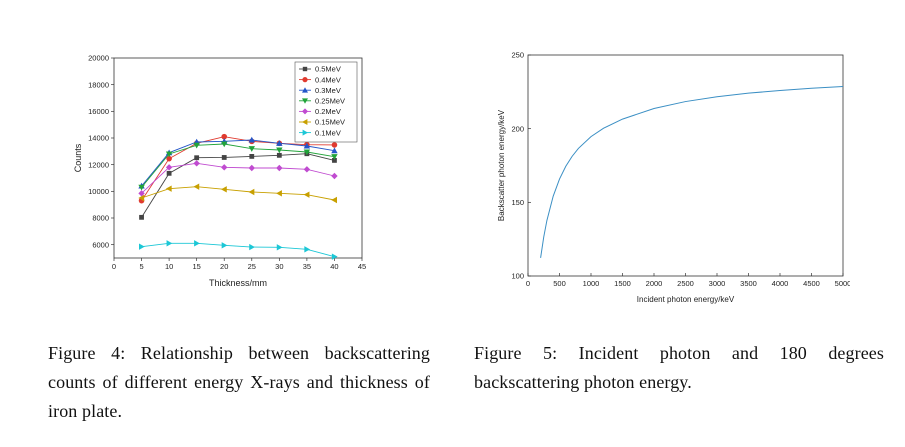  What do you see at coordinates (559, 283) in the screenshot?
I see `x-tick-label: 500` at bounding box center [559, 283].